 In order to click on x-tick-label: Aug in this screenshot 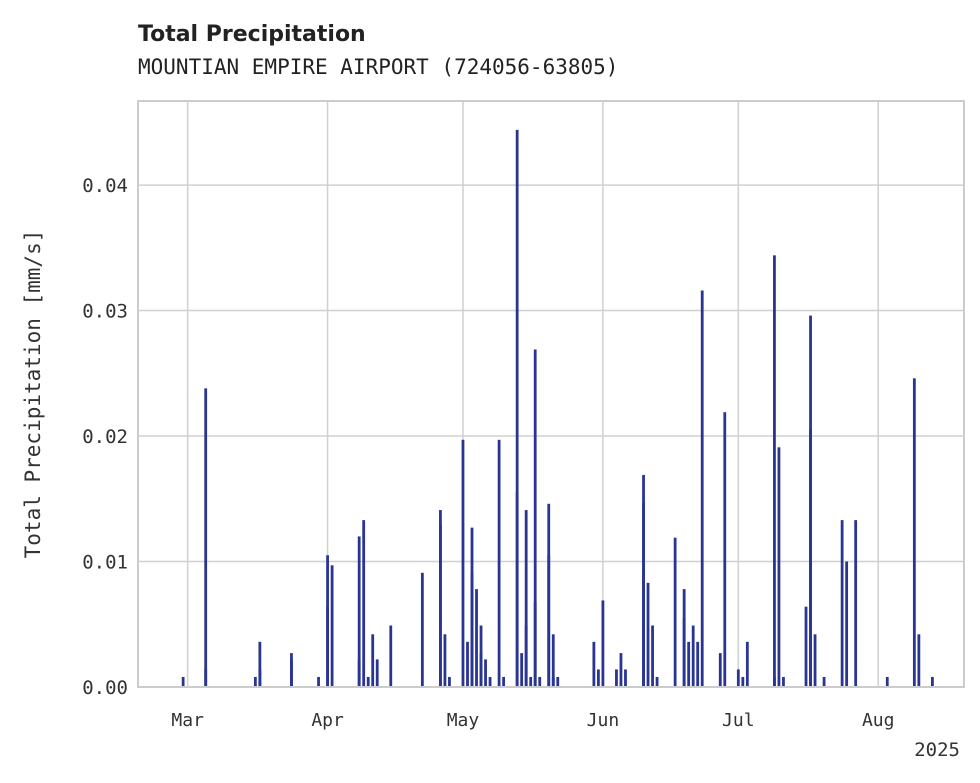, I will do `click(878, 720)`.